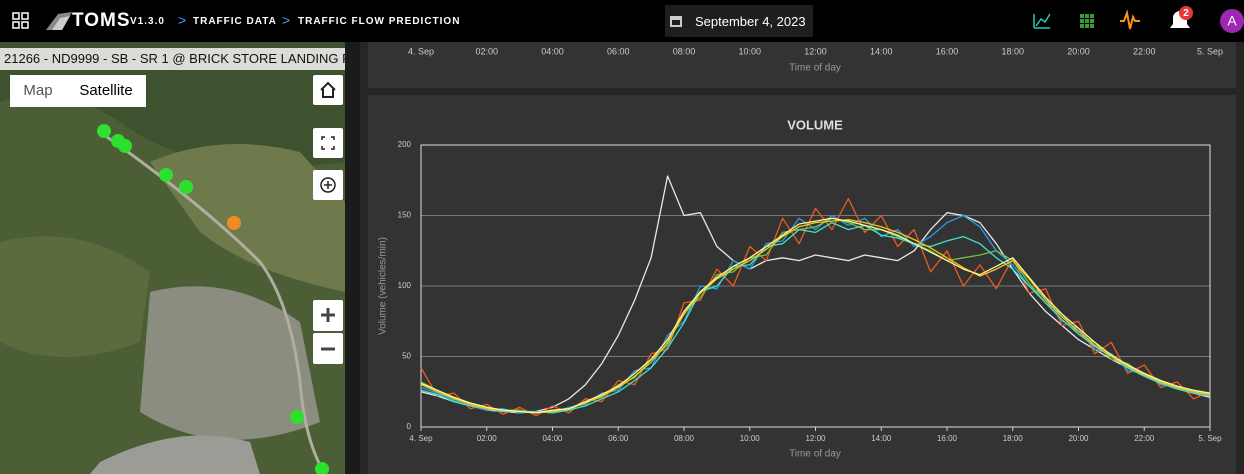 This screenshot has width=1244, height=474. Describe the element at coordinates (383, 286) in the screenshot. I see `y-axis-title: Volume (vehicles/min)` at that location.